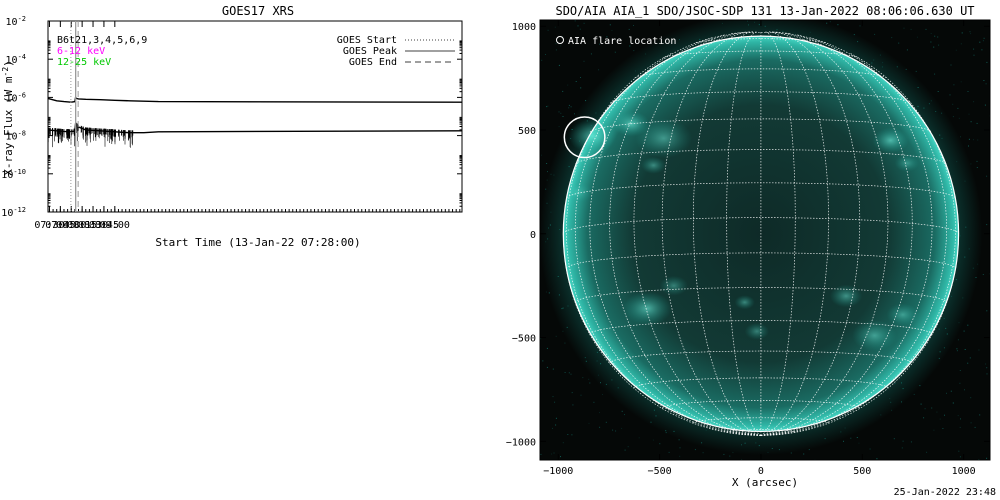 The height and width of the screenshot is (500, 1000). What do you see at coordinates (16, 136) in the screenshot?
I see `goes-y-tick-label: 10⁻⁸` at bounding box center [16, 136].